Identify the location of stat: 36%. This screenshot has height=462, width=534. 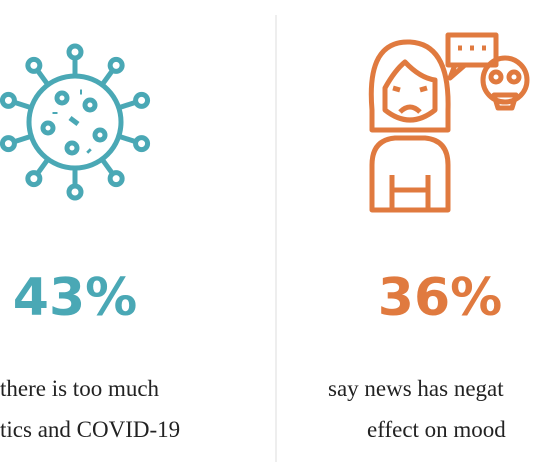
(440, 298).